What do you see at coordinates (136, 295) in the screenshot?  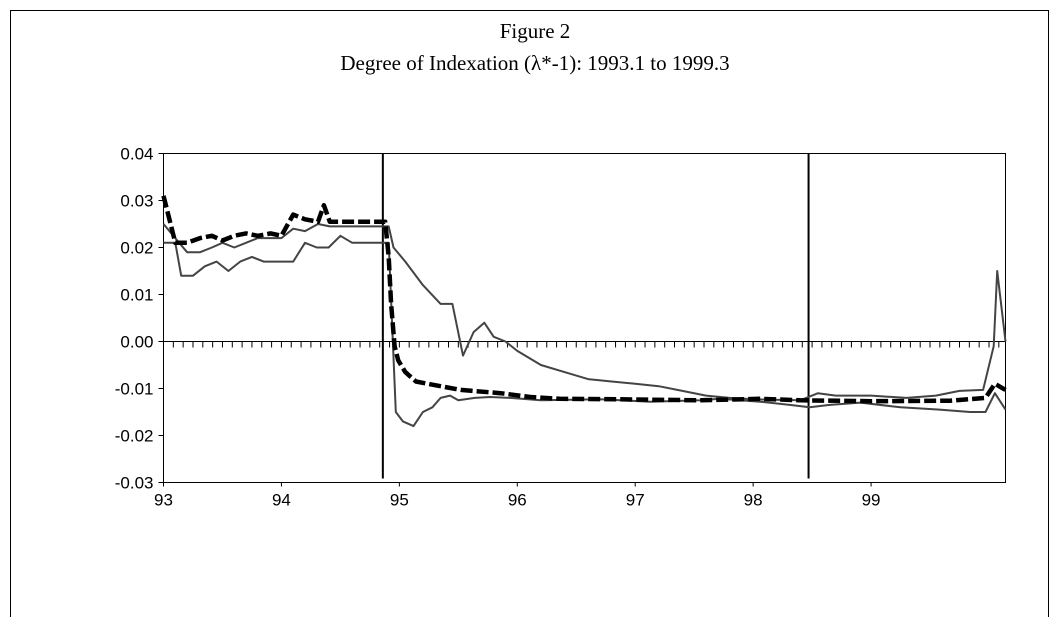 I see `y-tick-label: 0.01` at bounding box center [136, 295].